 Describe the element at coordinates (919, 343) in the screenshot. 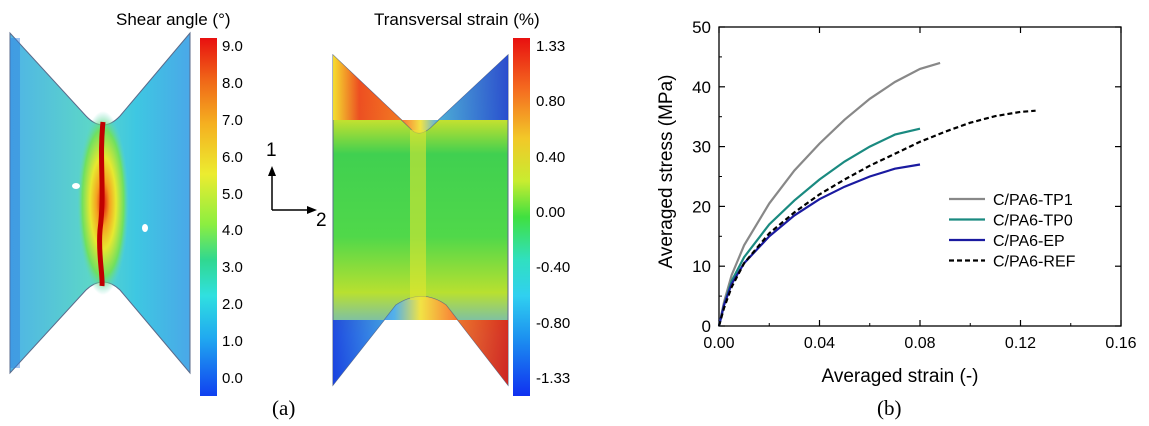

I see `x-tick-label: 0.08` at that location.